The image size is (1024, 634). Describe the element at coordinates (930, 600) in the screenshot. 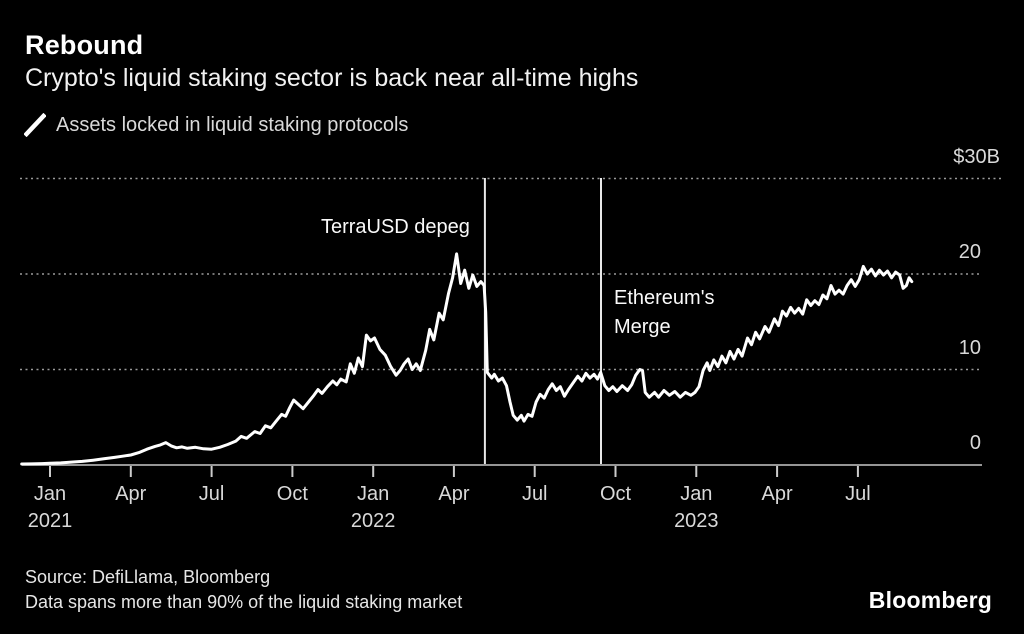

I see `bloomberg-logo: Bloomberg` at that location.